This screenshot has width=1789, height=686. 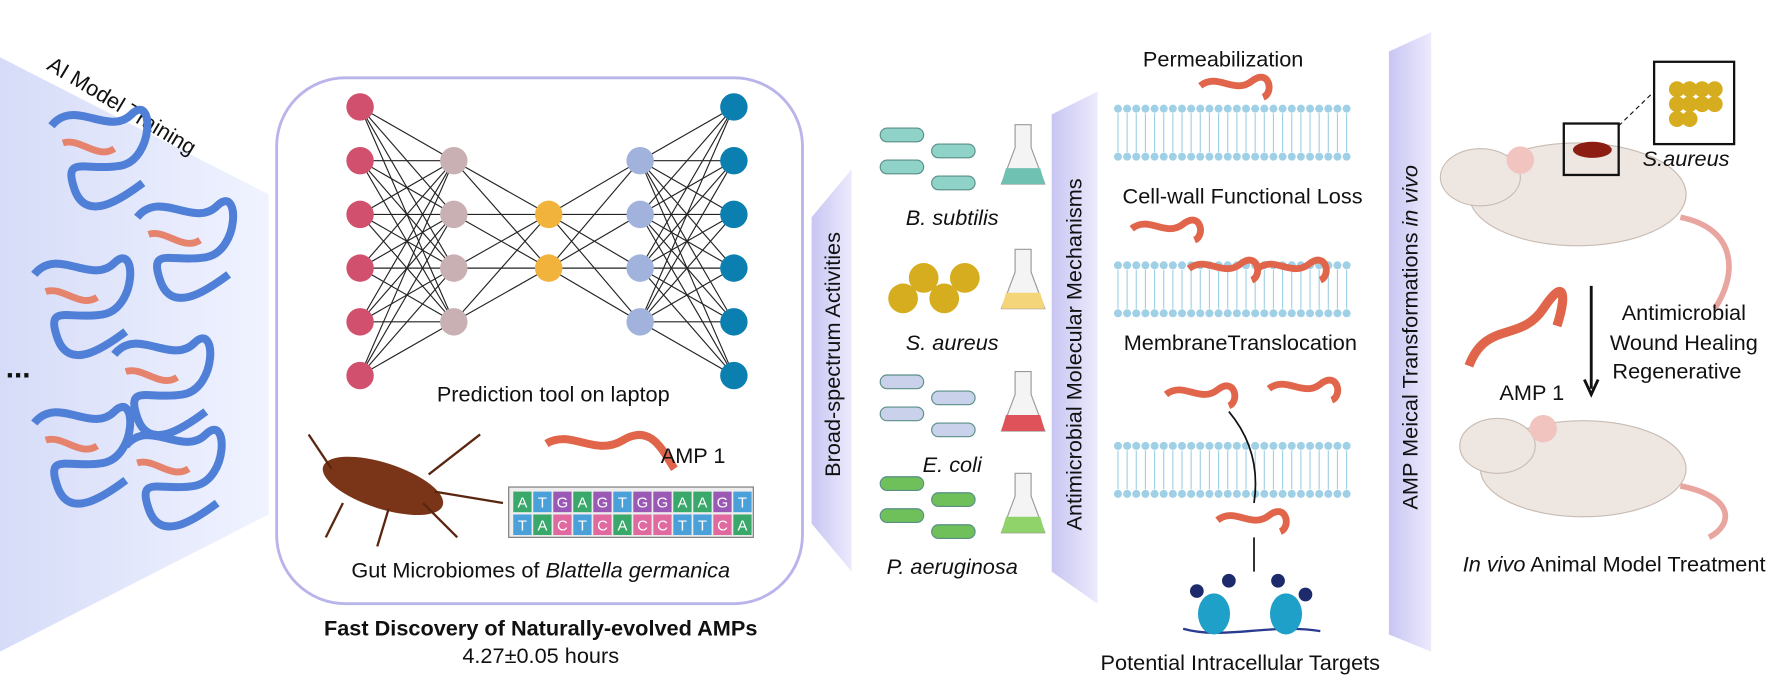 What do you see at coordinates (1305, 594) in the screenshot?
I see `marker` at bounding box center [1305, 594].